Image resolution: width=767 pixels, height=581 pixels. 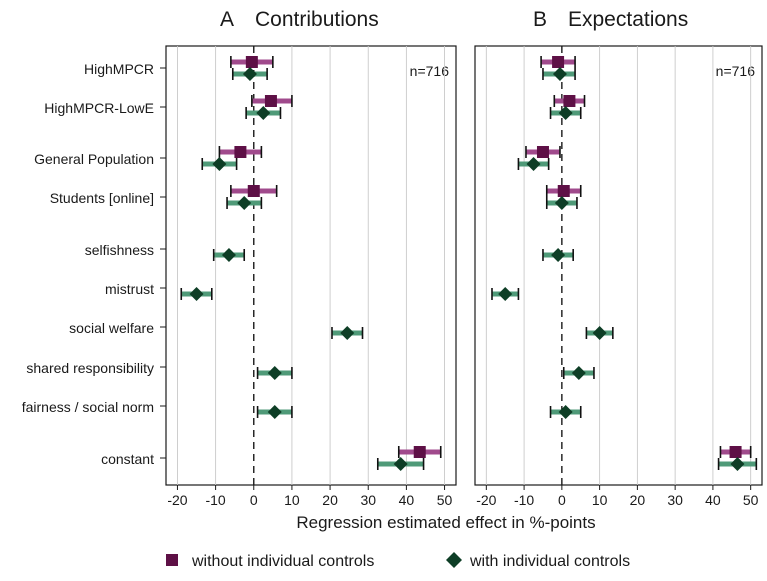 What do you see at coordinates (347, 333) in the screenshot?
I see `panel-a-with-social-welfare-point` at bounding box center [347, 333].